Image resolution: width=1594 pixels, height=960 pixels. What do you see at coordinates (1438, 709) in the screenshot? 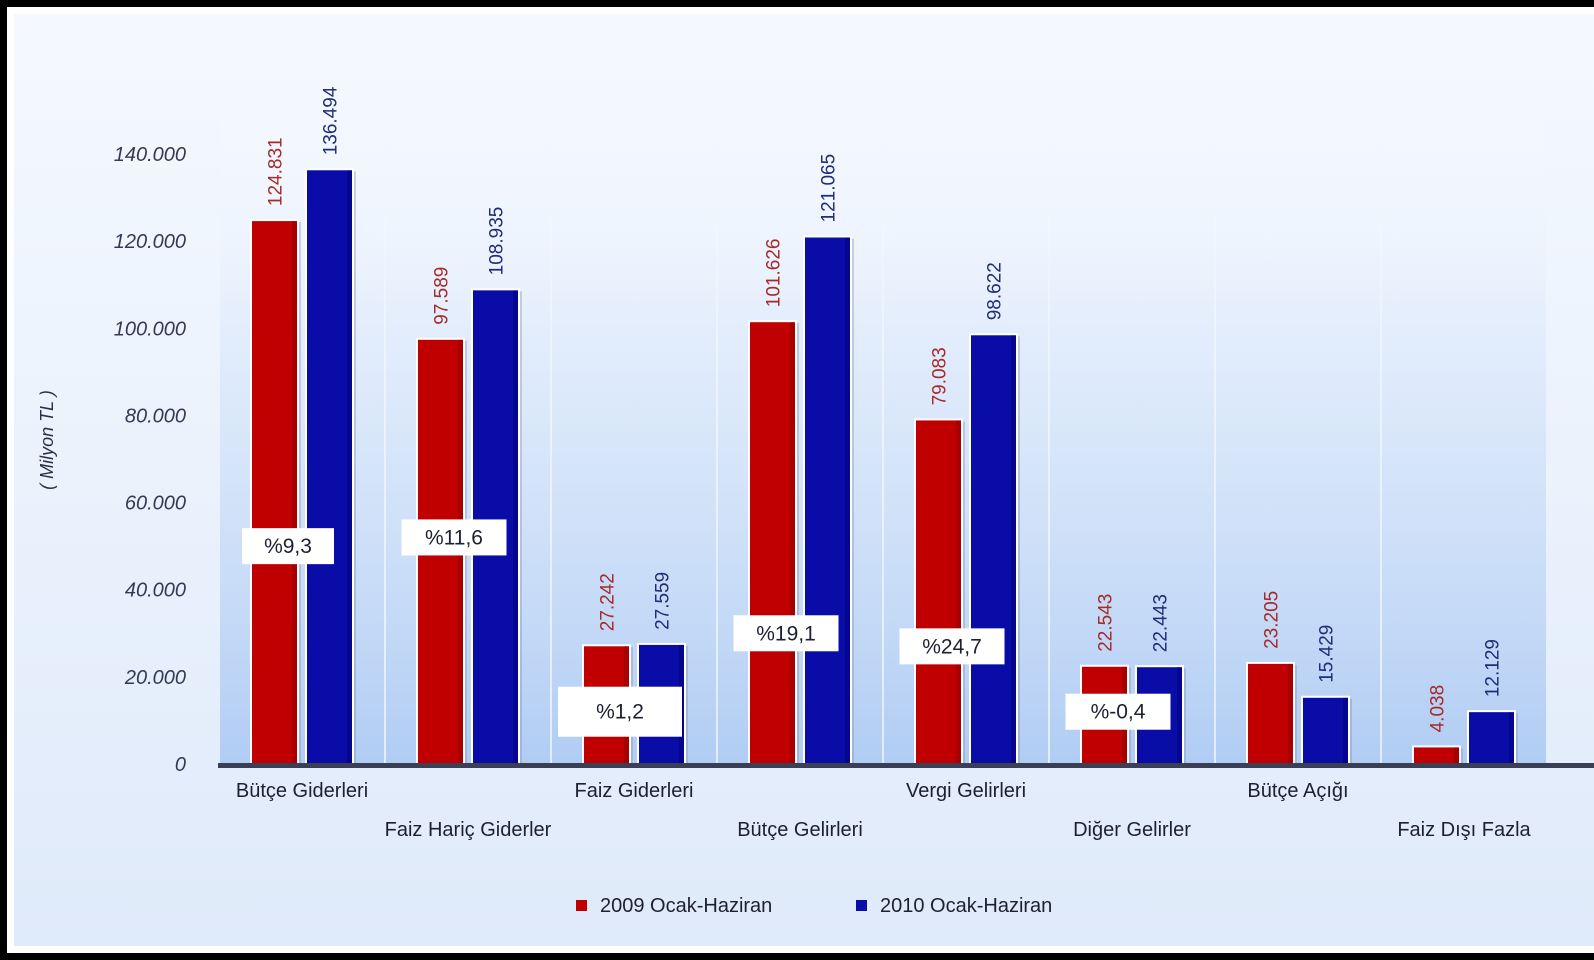
I see `value-label-2009: 4.038` at bounding box center [1438, 709].